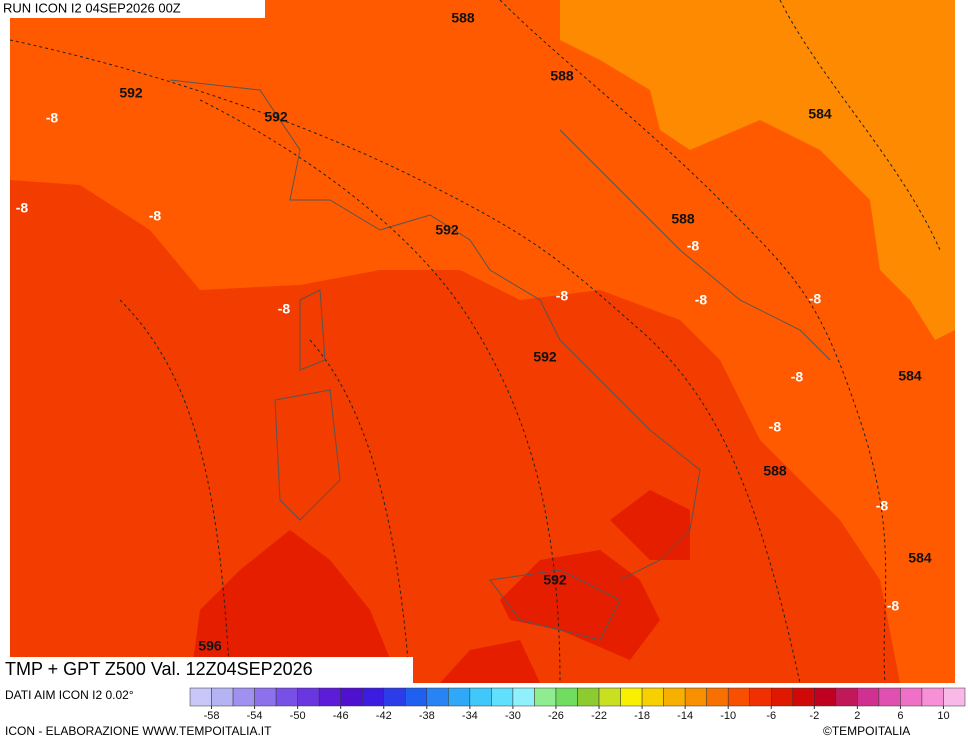 This screenshot has width=968, height=745. I want to click on colorbar-tick-label: 6, so click(900, 716).